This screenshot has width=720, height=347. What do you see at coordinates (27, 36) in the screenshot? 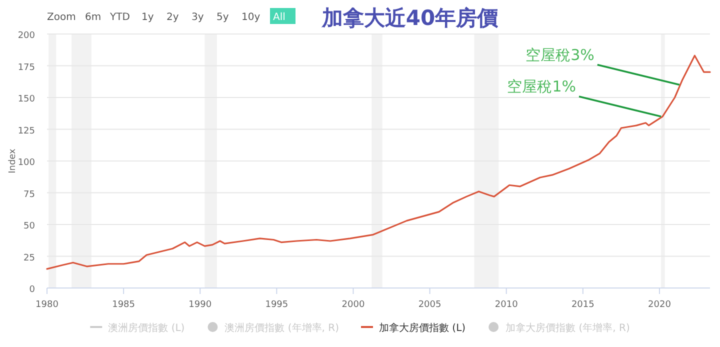
I see `y-tick-label: 200` at bounding box center [27, 36].